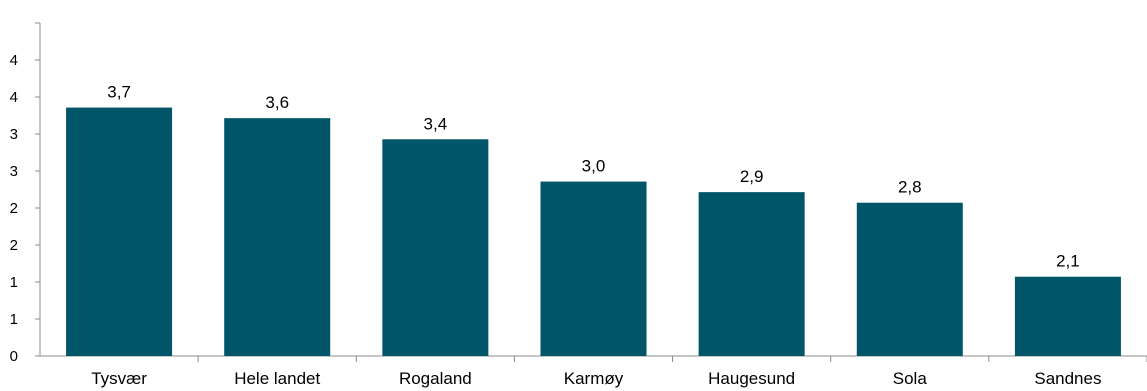 The image size is (1147, 391). I want to click on x-tick-label: Tysvær, so click(119, 378).